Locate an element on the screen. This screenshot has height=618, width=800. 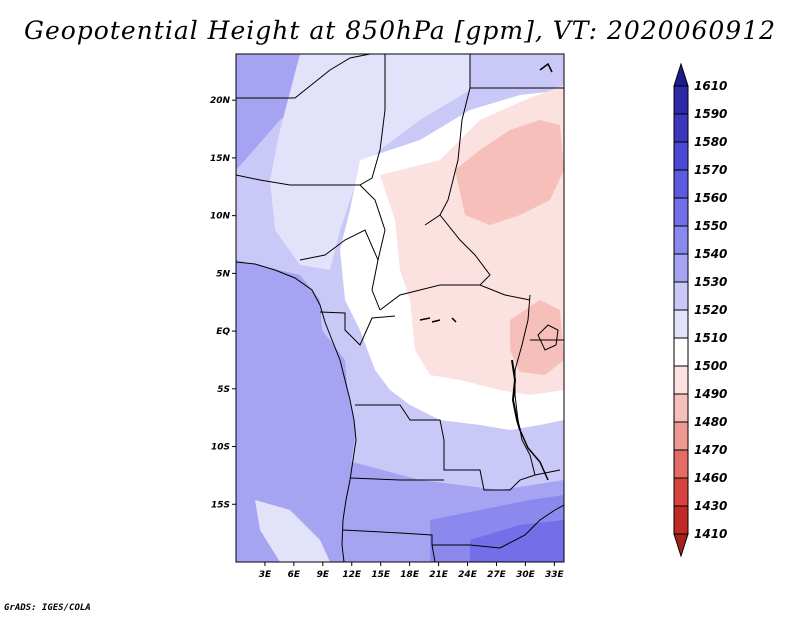
longitude-axis: 3E 6E 9E 12E 15E 18E 21E 24E 27E 30E 33E is located at coordinates (412, 571).